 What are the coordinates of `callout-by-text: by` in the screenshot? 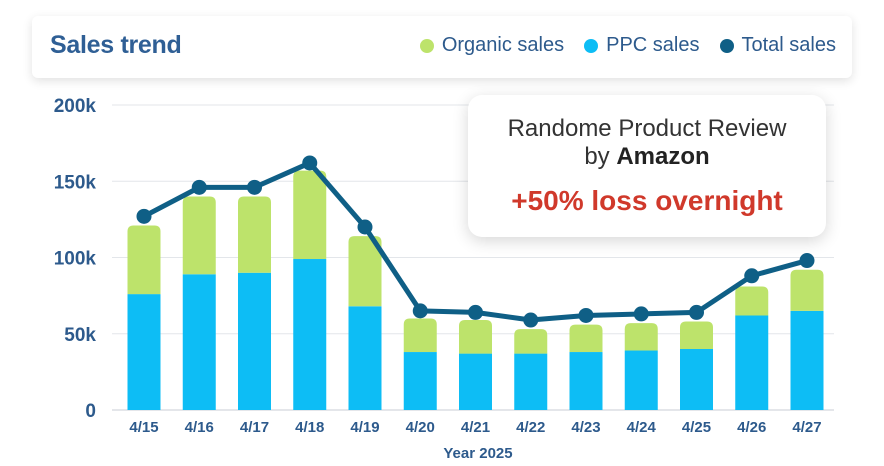 It's located at (597, 156).